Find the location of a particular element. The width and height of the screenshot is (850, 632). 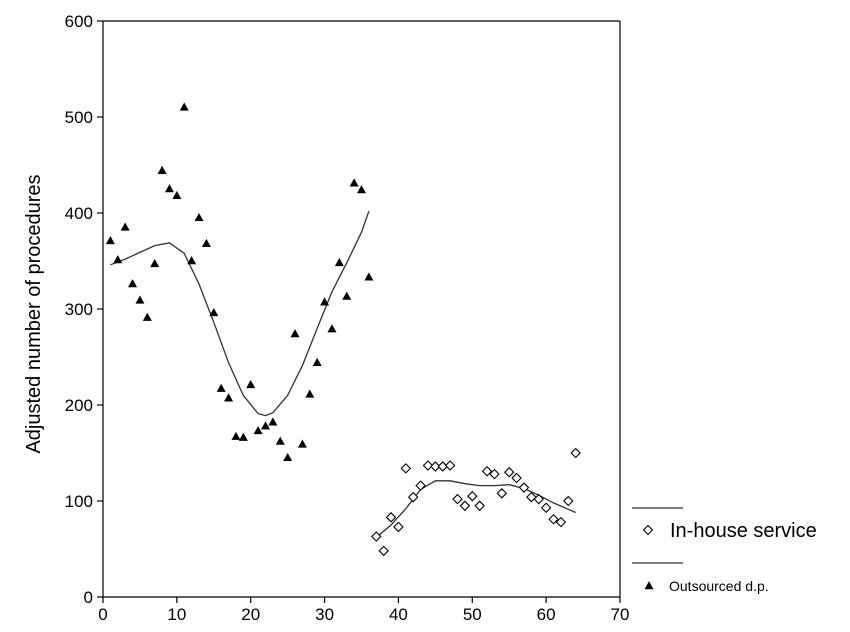

legend-symbol-outsourced is located at coordinates (649, 585).